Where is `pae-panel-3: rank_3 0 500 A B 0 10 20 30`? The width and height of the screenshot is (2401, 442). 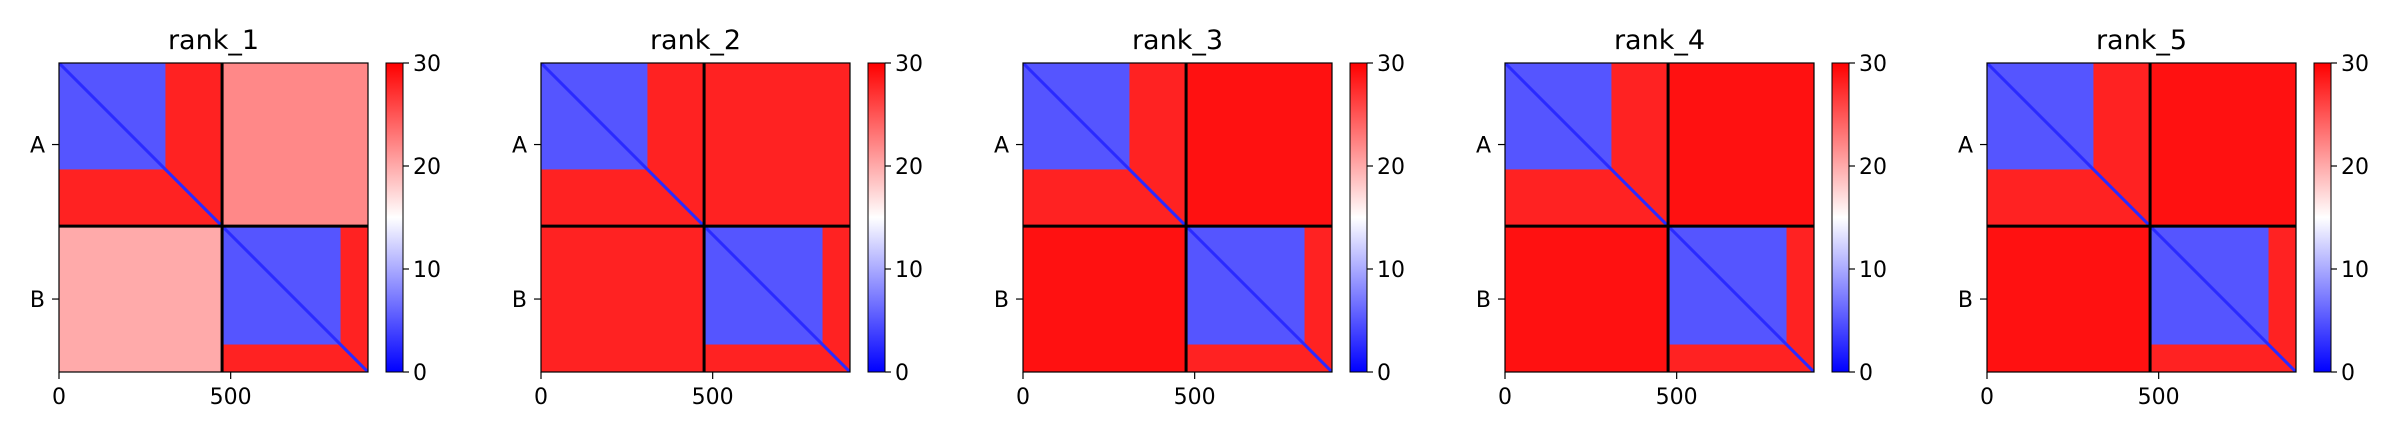 pae-panel-3: rank_3 0 500 A B 0 10 20 30 is located at coordinates (1199, 217).